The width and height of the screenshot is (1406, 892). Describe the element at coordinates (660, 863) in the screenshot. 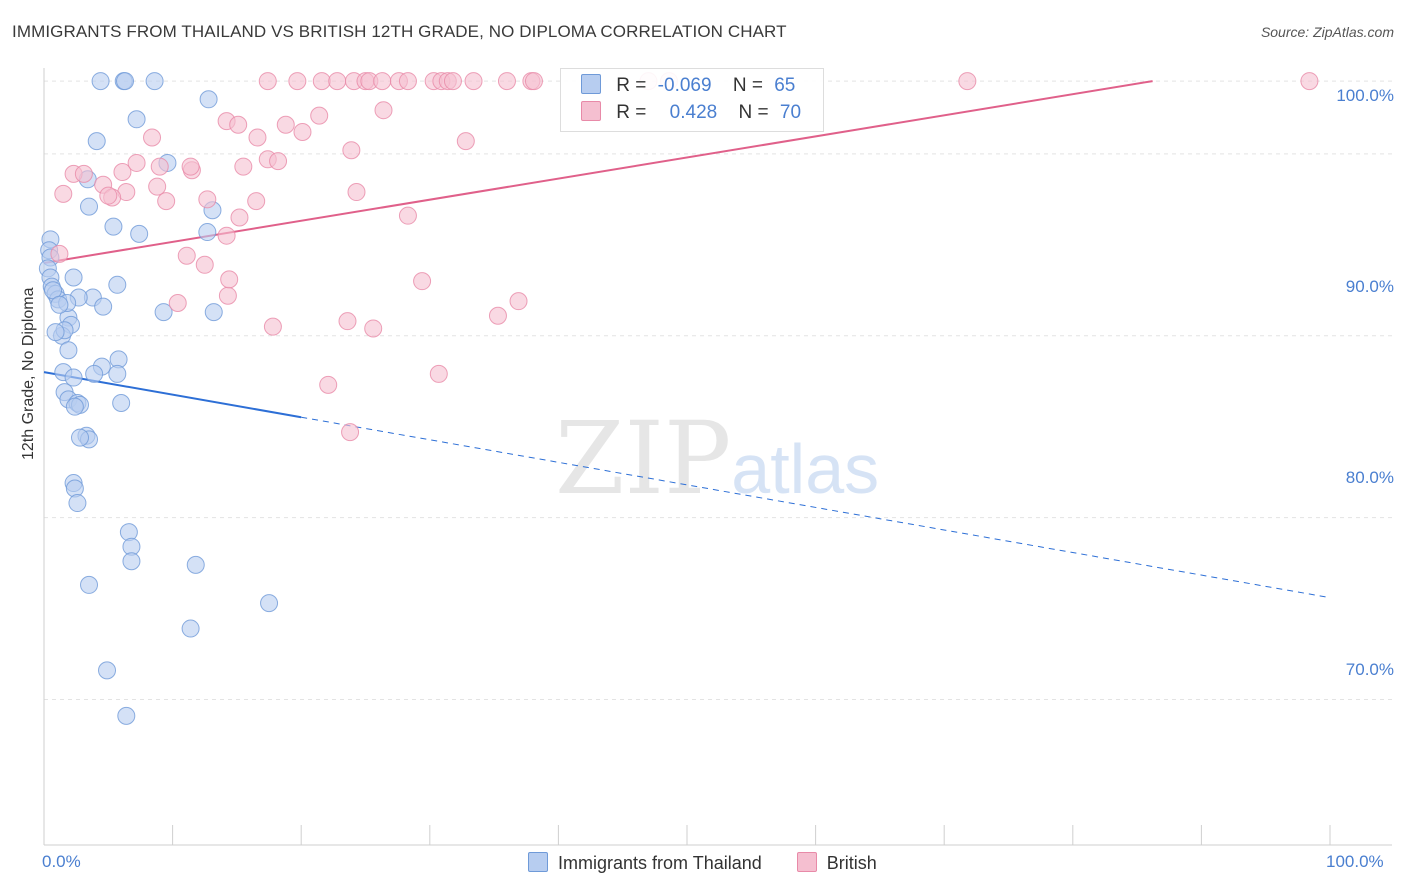

I see `legend-label-thailand: Immigrants from Thailand` at that location.